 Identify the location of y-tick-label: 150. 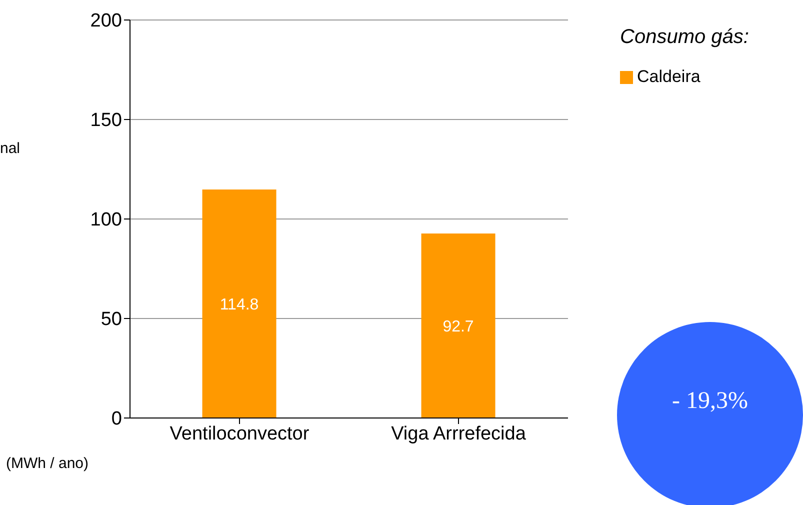
(106, 121).